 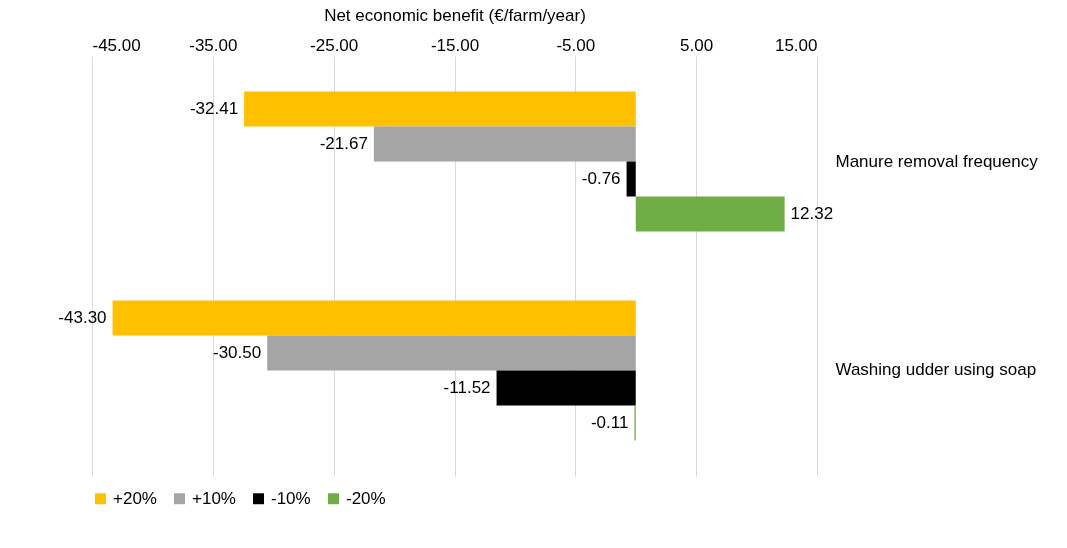 What do you see at coordinates (82, 317) in the screenshot?
I see `data-label: -43.30` at bounding box center [82, 317].